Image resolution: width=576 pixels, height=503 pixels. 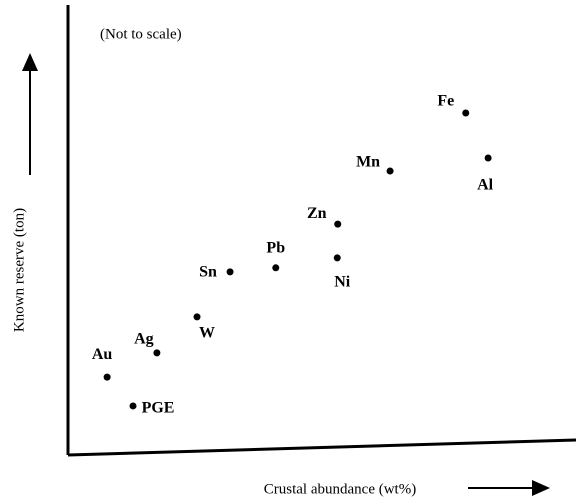 What do you see at coordinates (158, 408) in the screenshot?
I see `point-label: PGE` at bounding box center [158, 408].